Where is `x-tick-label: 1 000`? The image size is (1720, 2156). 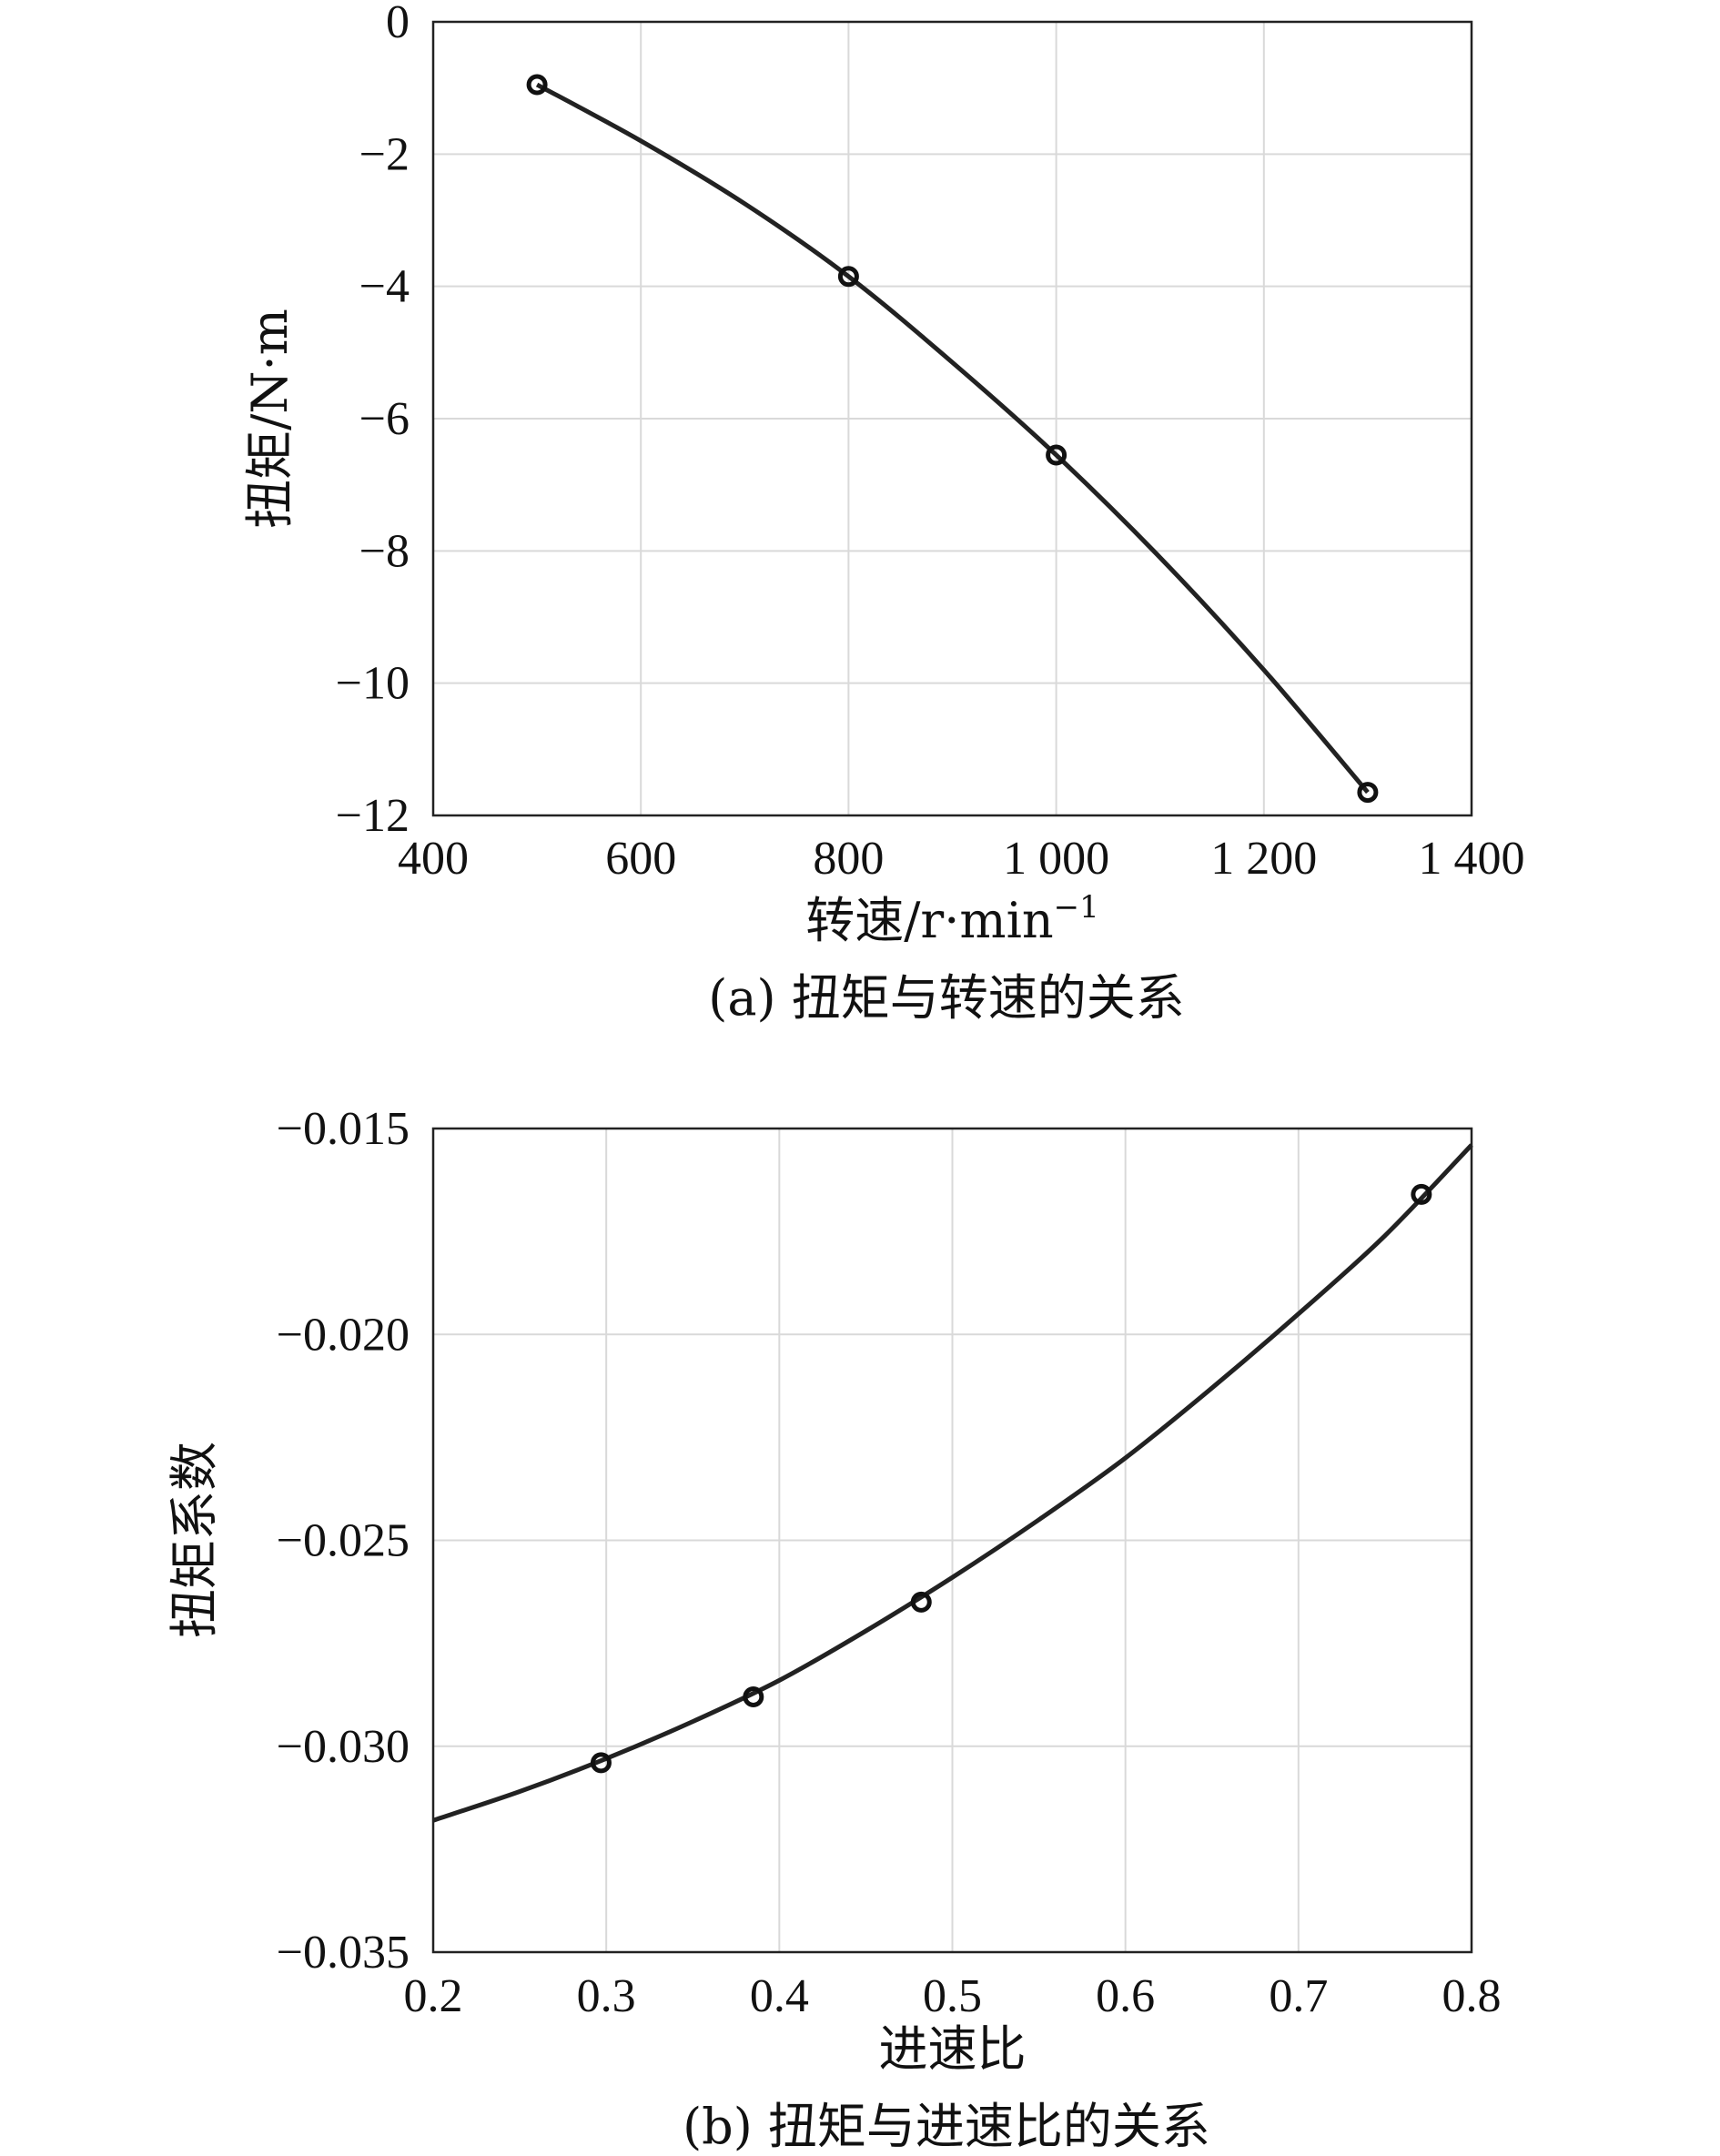
x-tick-label: 1 000 is located at coordinates (1056, 859).